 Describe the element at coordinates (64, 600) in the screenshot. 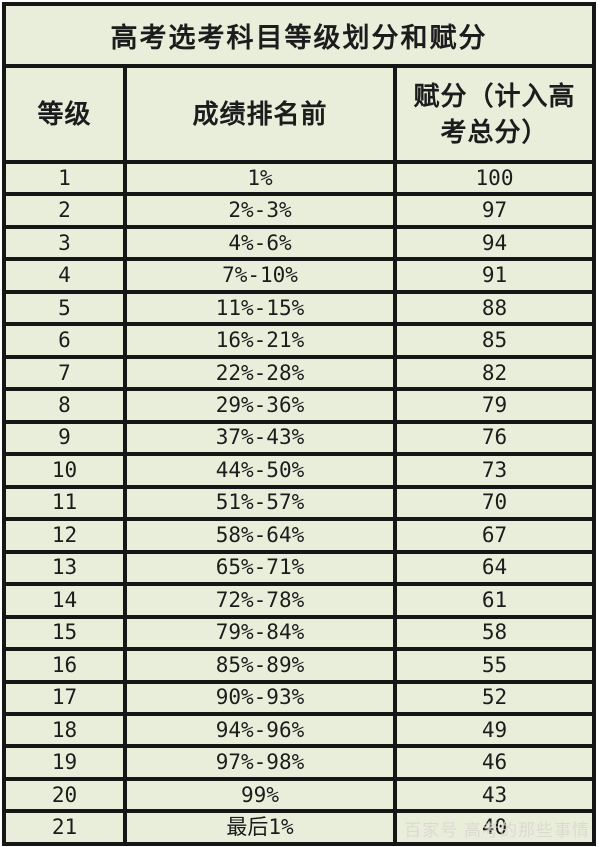

I see `grade-cell: 14` at that location.